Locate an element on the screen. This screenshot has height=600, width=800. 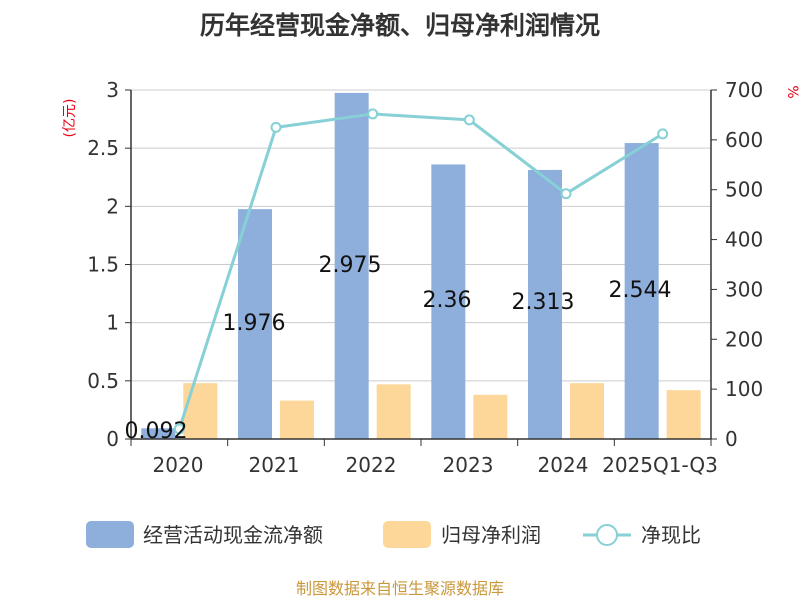
chart-title: 历年经营现金净额、归母净利润情况 is located at coordinates (400, 25).